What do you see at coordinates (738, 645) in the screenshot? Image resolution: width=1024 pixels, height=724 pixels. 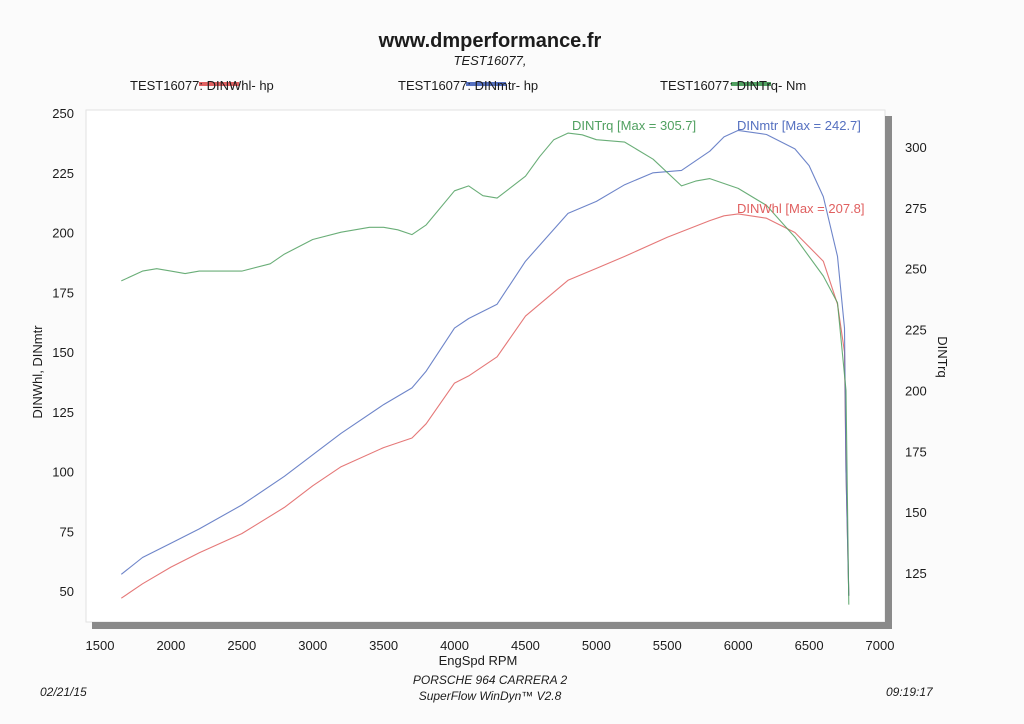 I see `x-tick-label: 6000` at bounding box center [738, 645].